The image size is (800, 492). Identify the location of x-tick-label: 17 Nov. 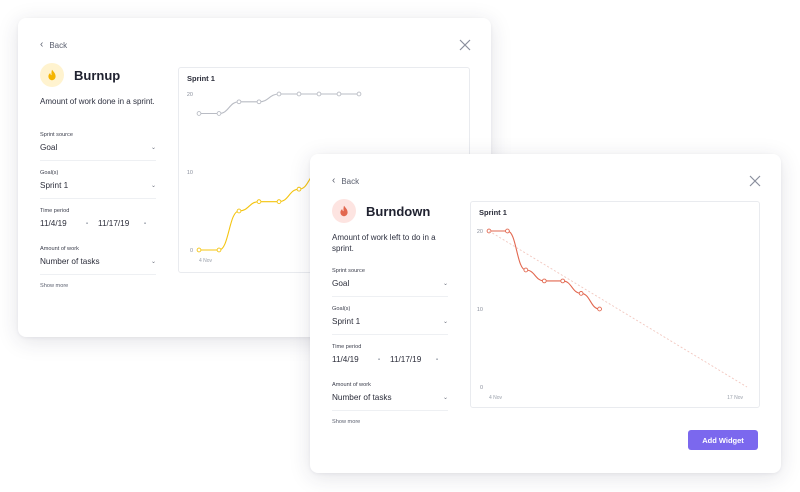
(735, 398).